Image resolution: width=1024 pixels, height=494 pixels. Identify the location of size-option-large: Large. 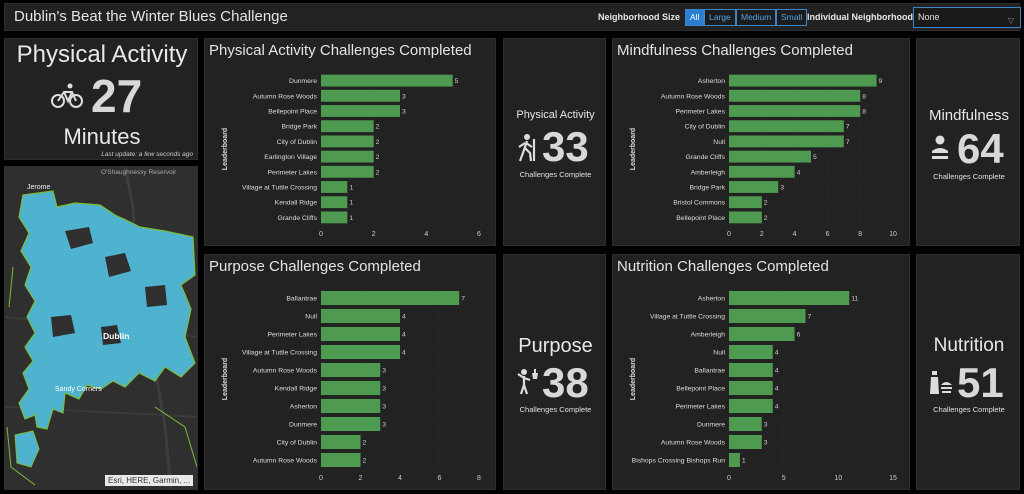
(720, 17).